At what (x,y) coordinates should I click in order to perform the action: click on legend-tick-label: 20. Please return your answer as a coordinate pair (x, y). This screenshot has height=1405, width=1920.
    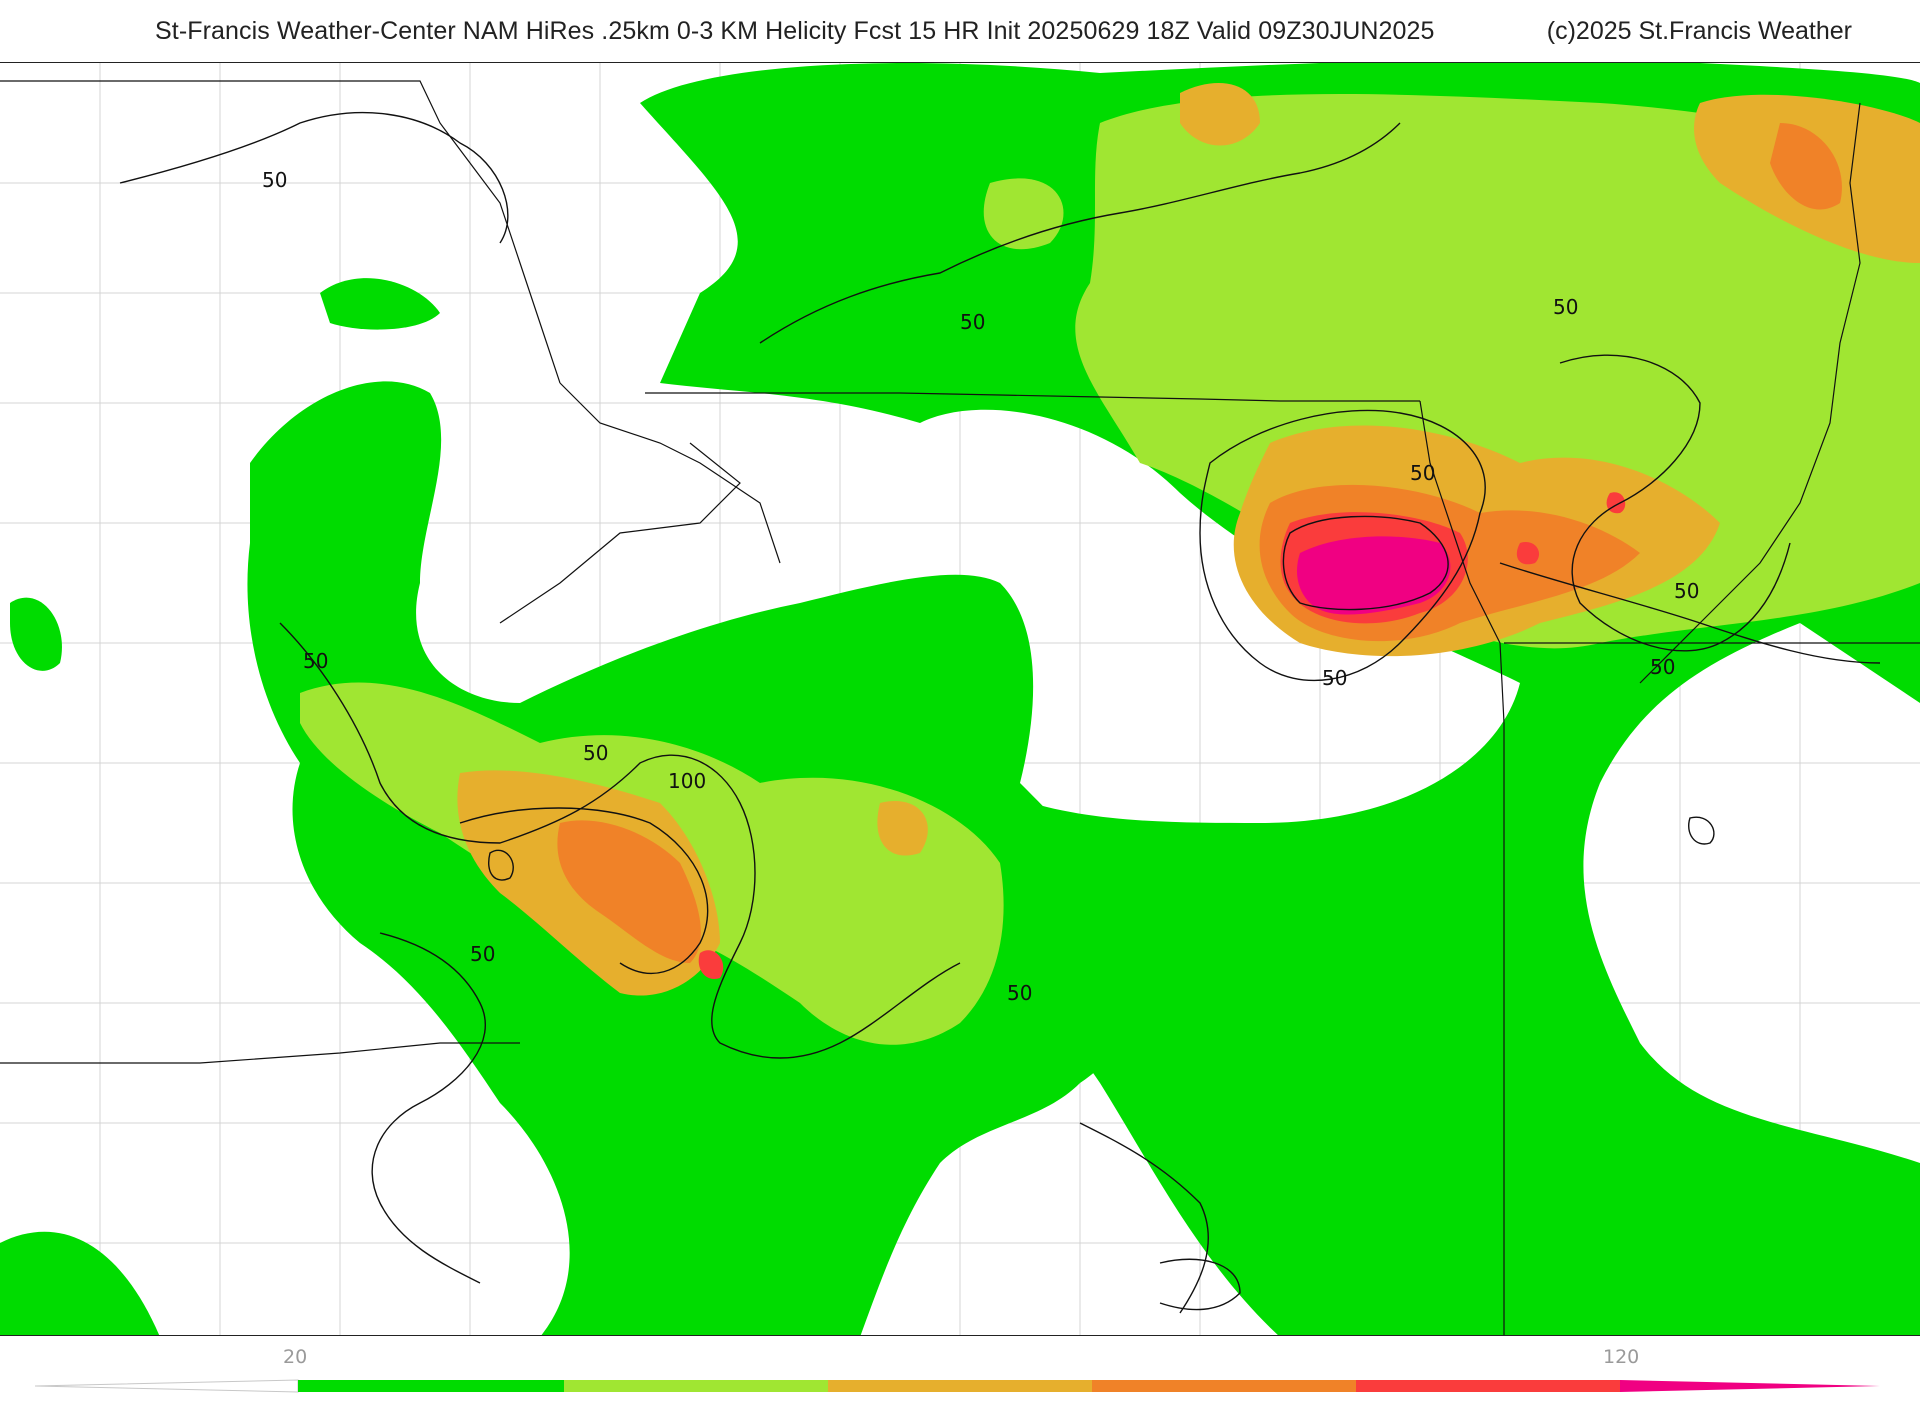
    Looking at the image, I should click on (295, 1357).